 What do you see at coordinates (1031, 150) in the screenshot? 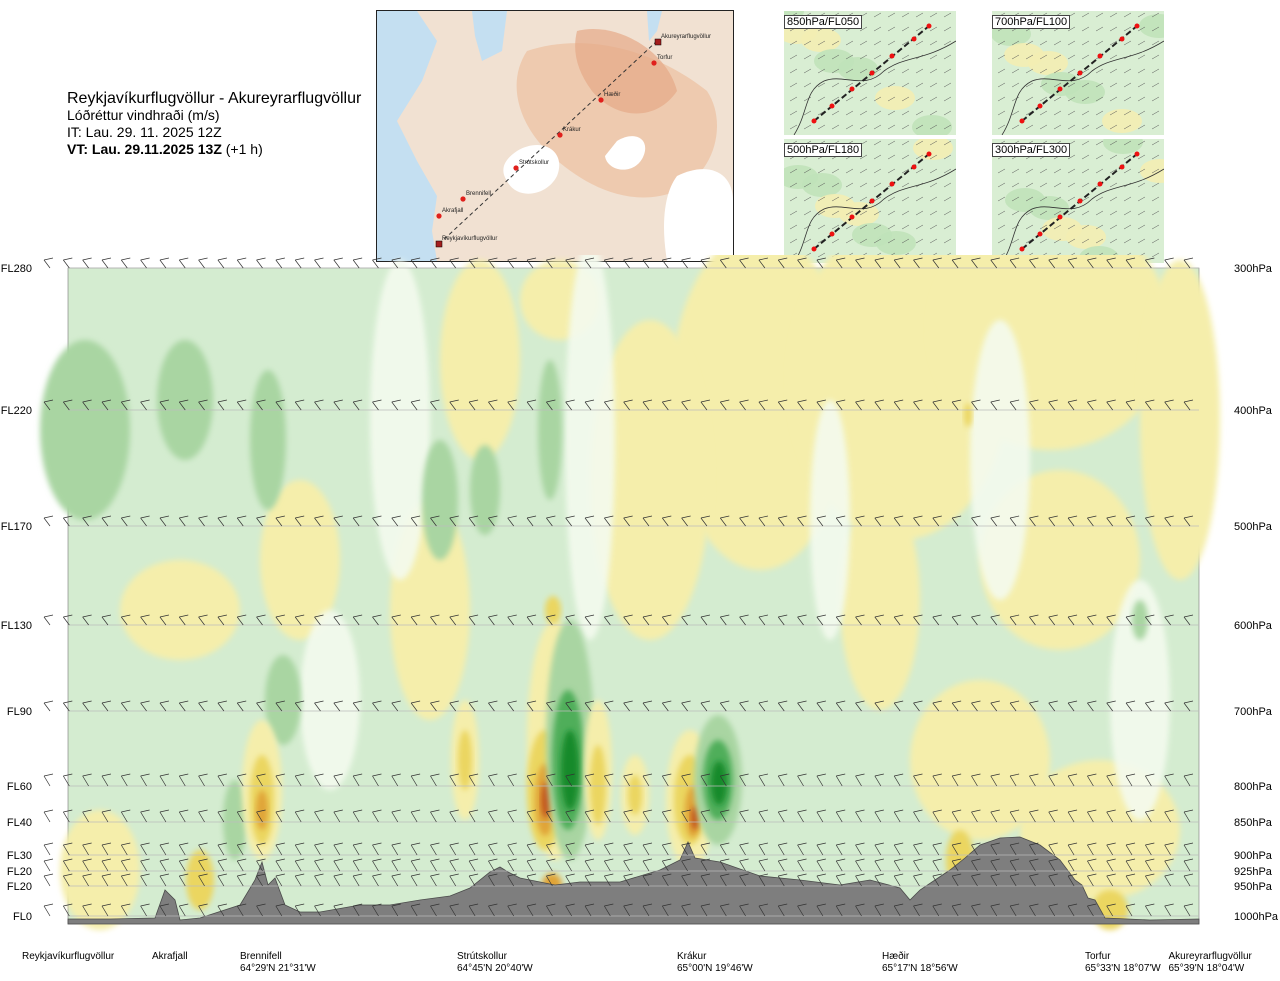
I see `thumbnail-label: 300hPa/FL300` at bounding box center [1031, 150].